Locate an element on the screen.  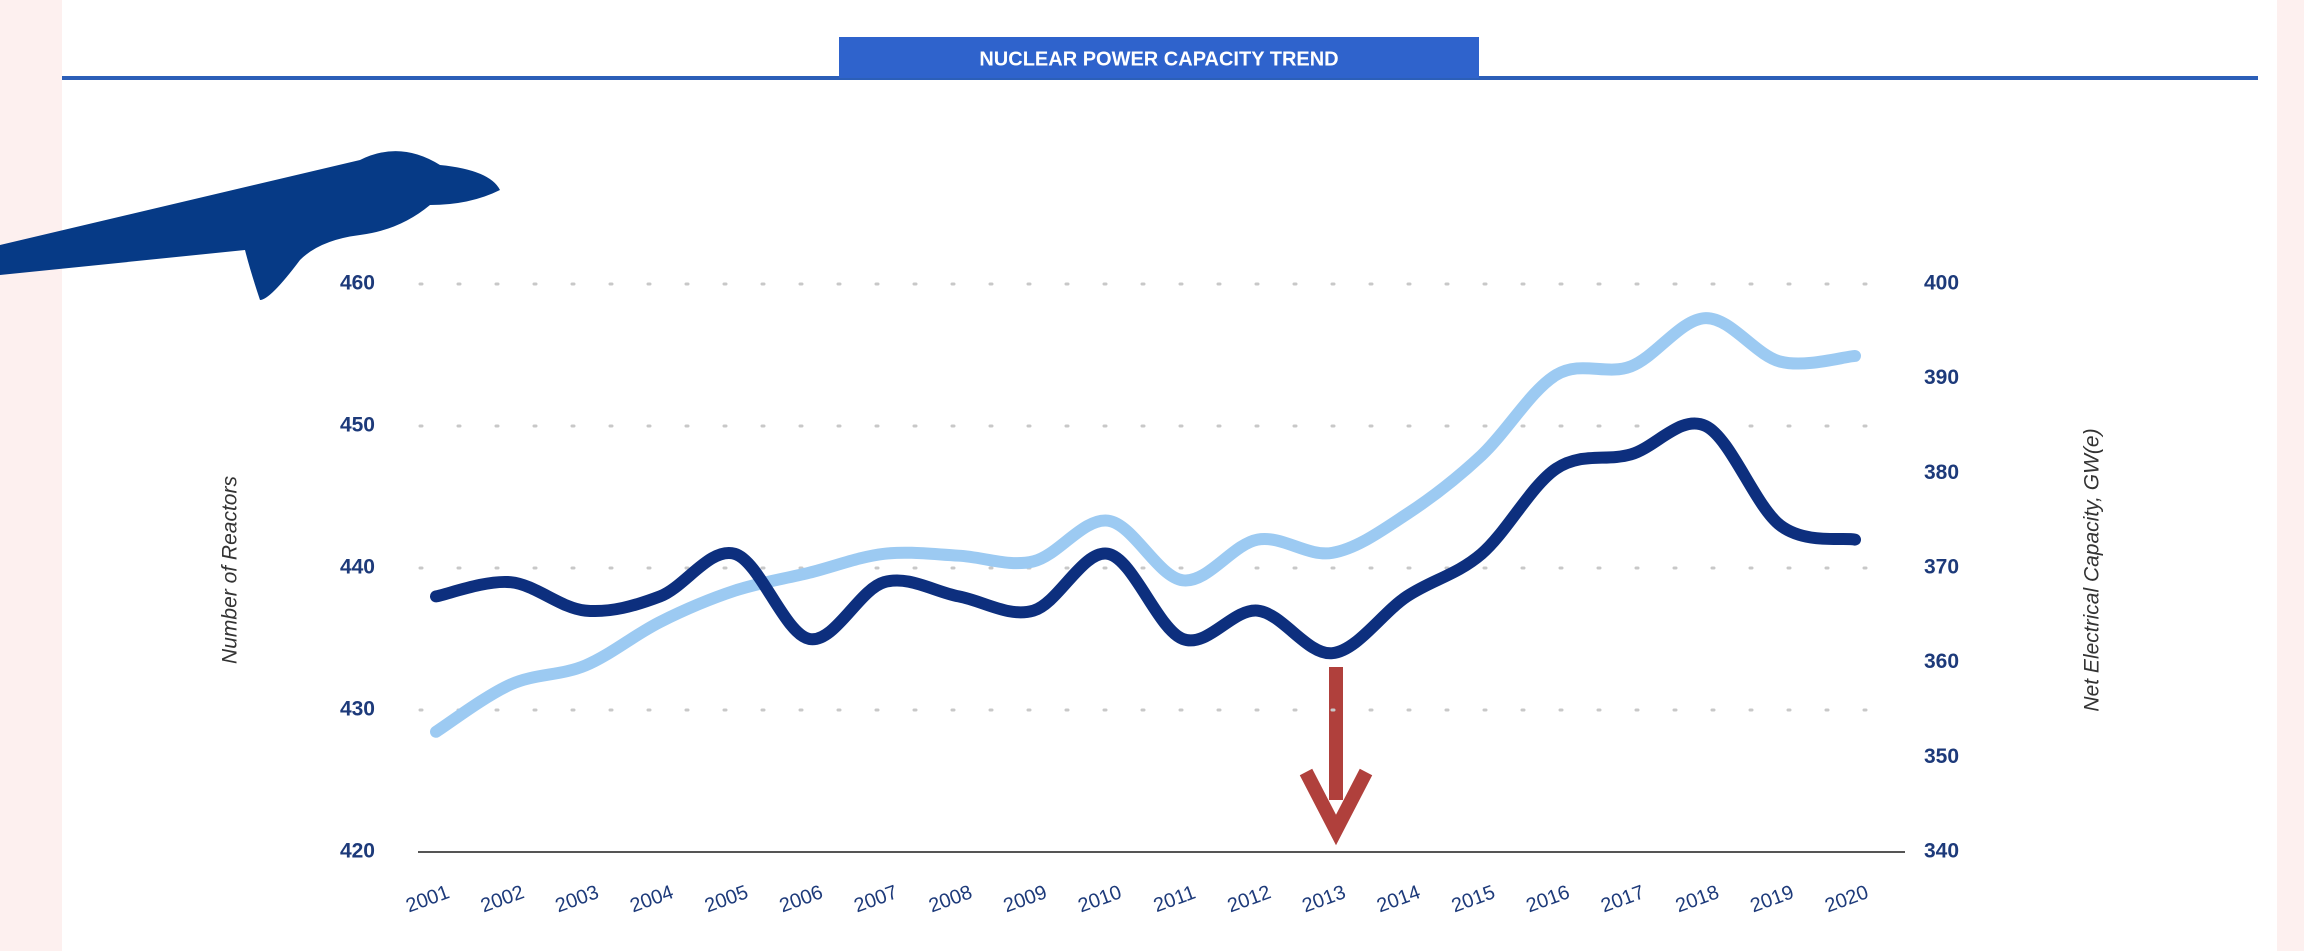
red-arrow-head is located at coordinates (1336, 807).